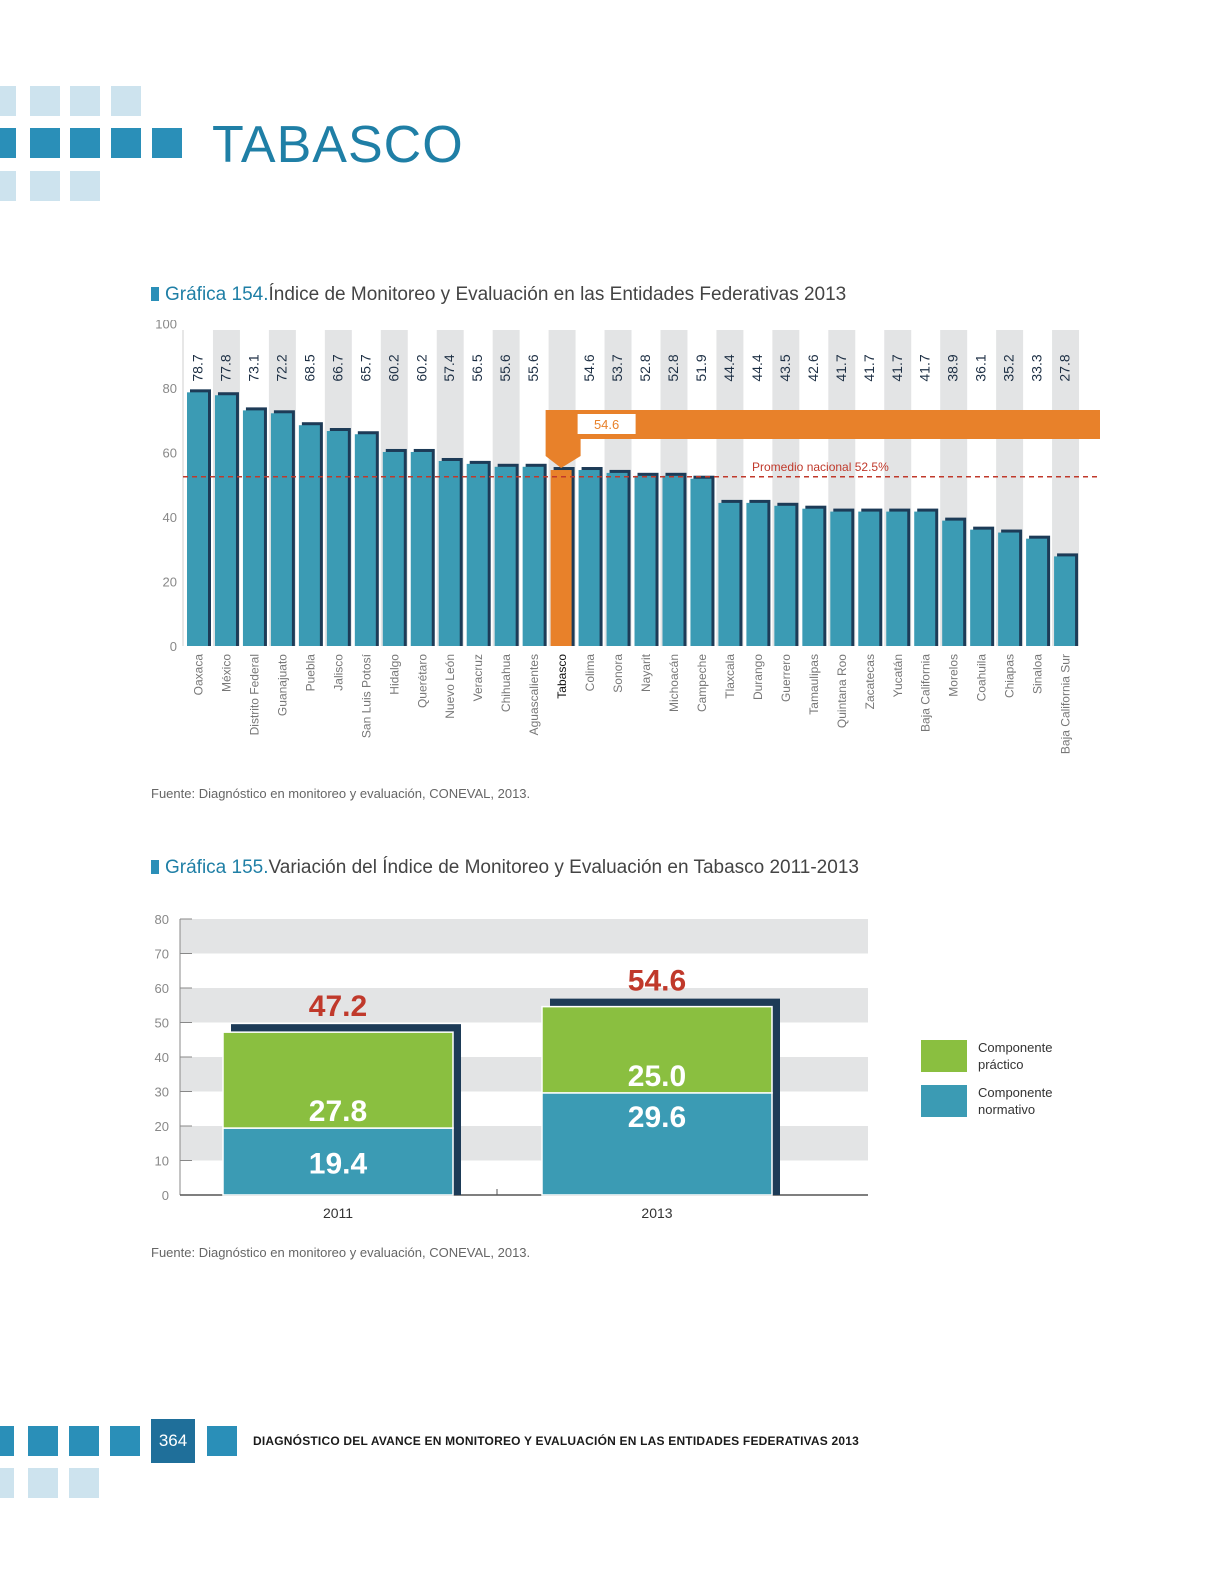 This screenshot has height=1584, width=1224. Describe the element at coordinates (162, 919) in the screenshot. I see `y-tick-label: 80` at that location.